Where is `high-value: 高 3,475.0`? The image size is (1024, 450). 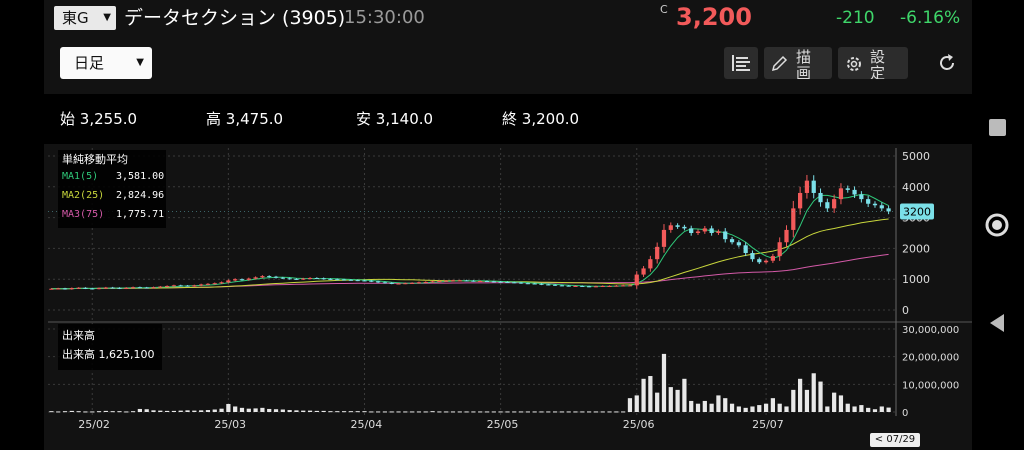 high-value: 高 3,475.0 is located at coordinates (244, 118).